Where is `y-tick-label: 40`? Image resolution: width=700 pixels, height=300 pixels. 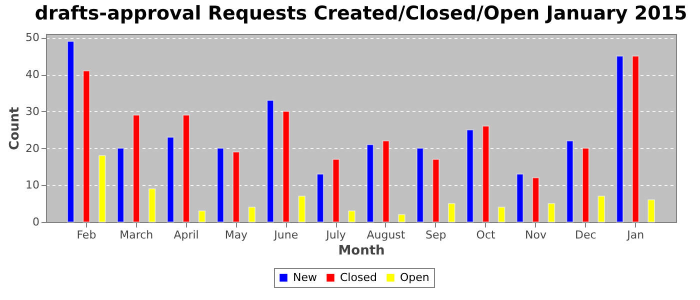
y-tick-label: 40 is located at coordinates (33, 75).